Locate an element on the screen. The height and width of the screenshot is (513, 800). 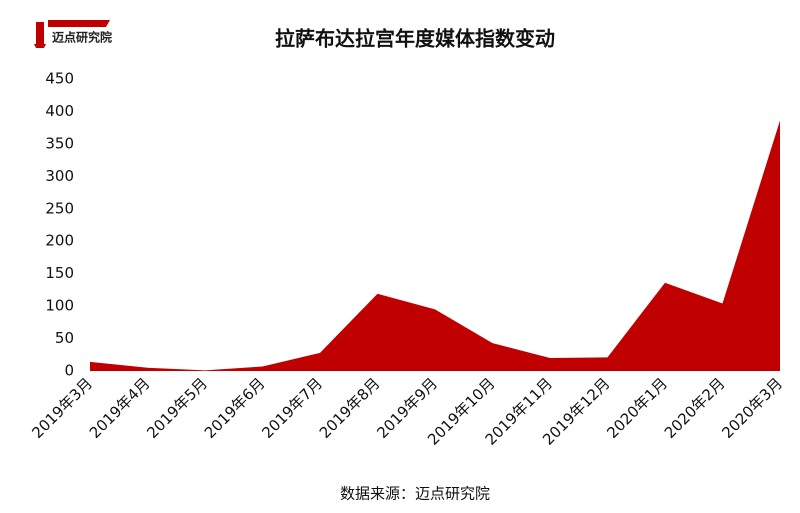
source-note: 数据来源：迈点研究院 is located at coordinates (415, 494).